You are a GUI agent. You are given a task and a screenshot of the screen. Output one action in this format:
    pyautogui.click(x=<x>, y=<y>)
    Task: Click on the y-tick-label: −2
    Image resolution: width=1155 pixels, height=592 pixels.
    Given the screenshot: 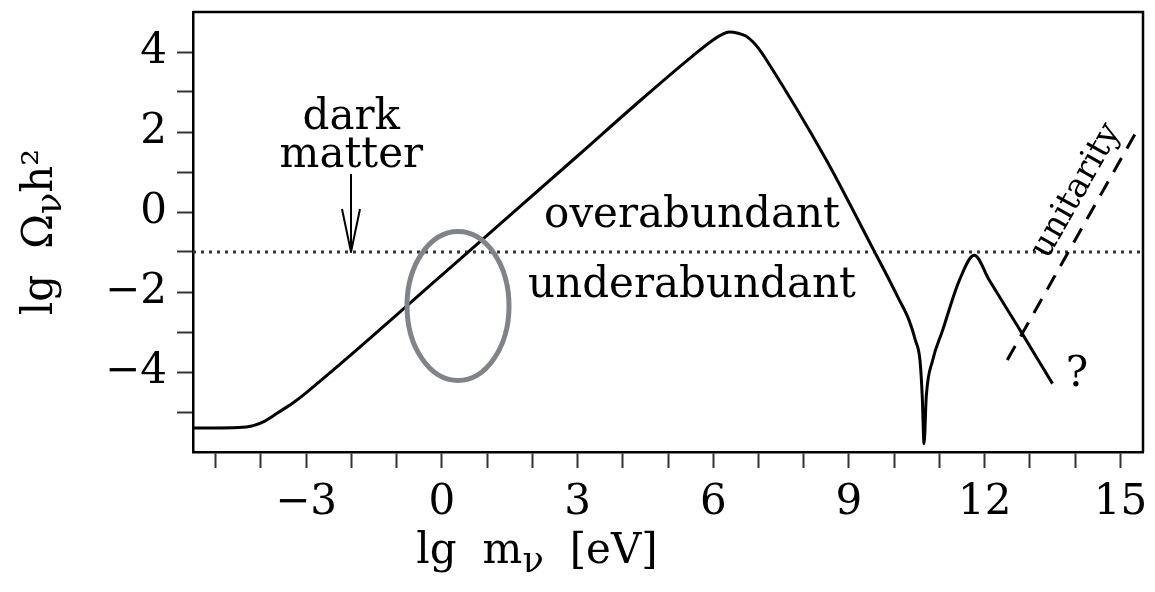 What is the action you would take?
    pyautogui.click(x=136, y=288)
    